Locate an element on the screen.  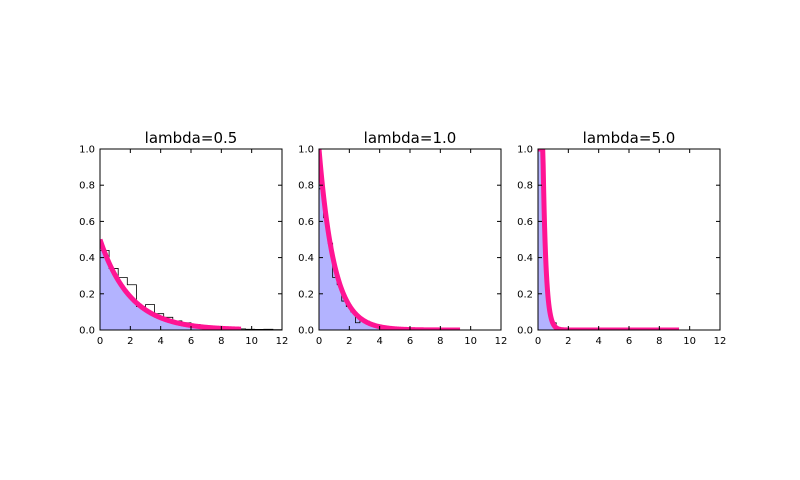
pdf-curve is located at coordinates (172, 284).